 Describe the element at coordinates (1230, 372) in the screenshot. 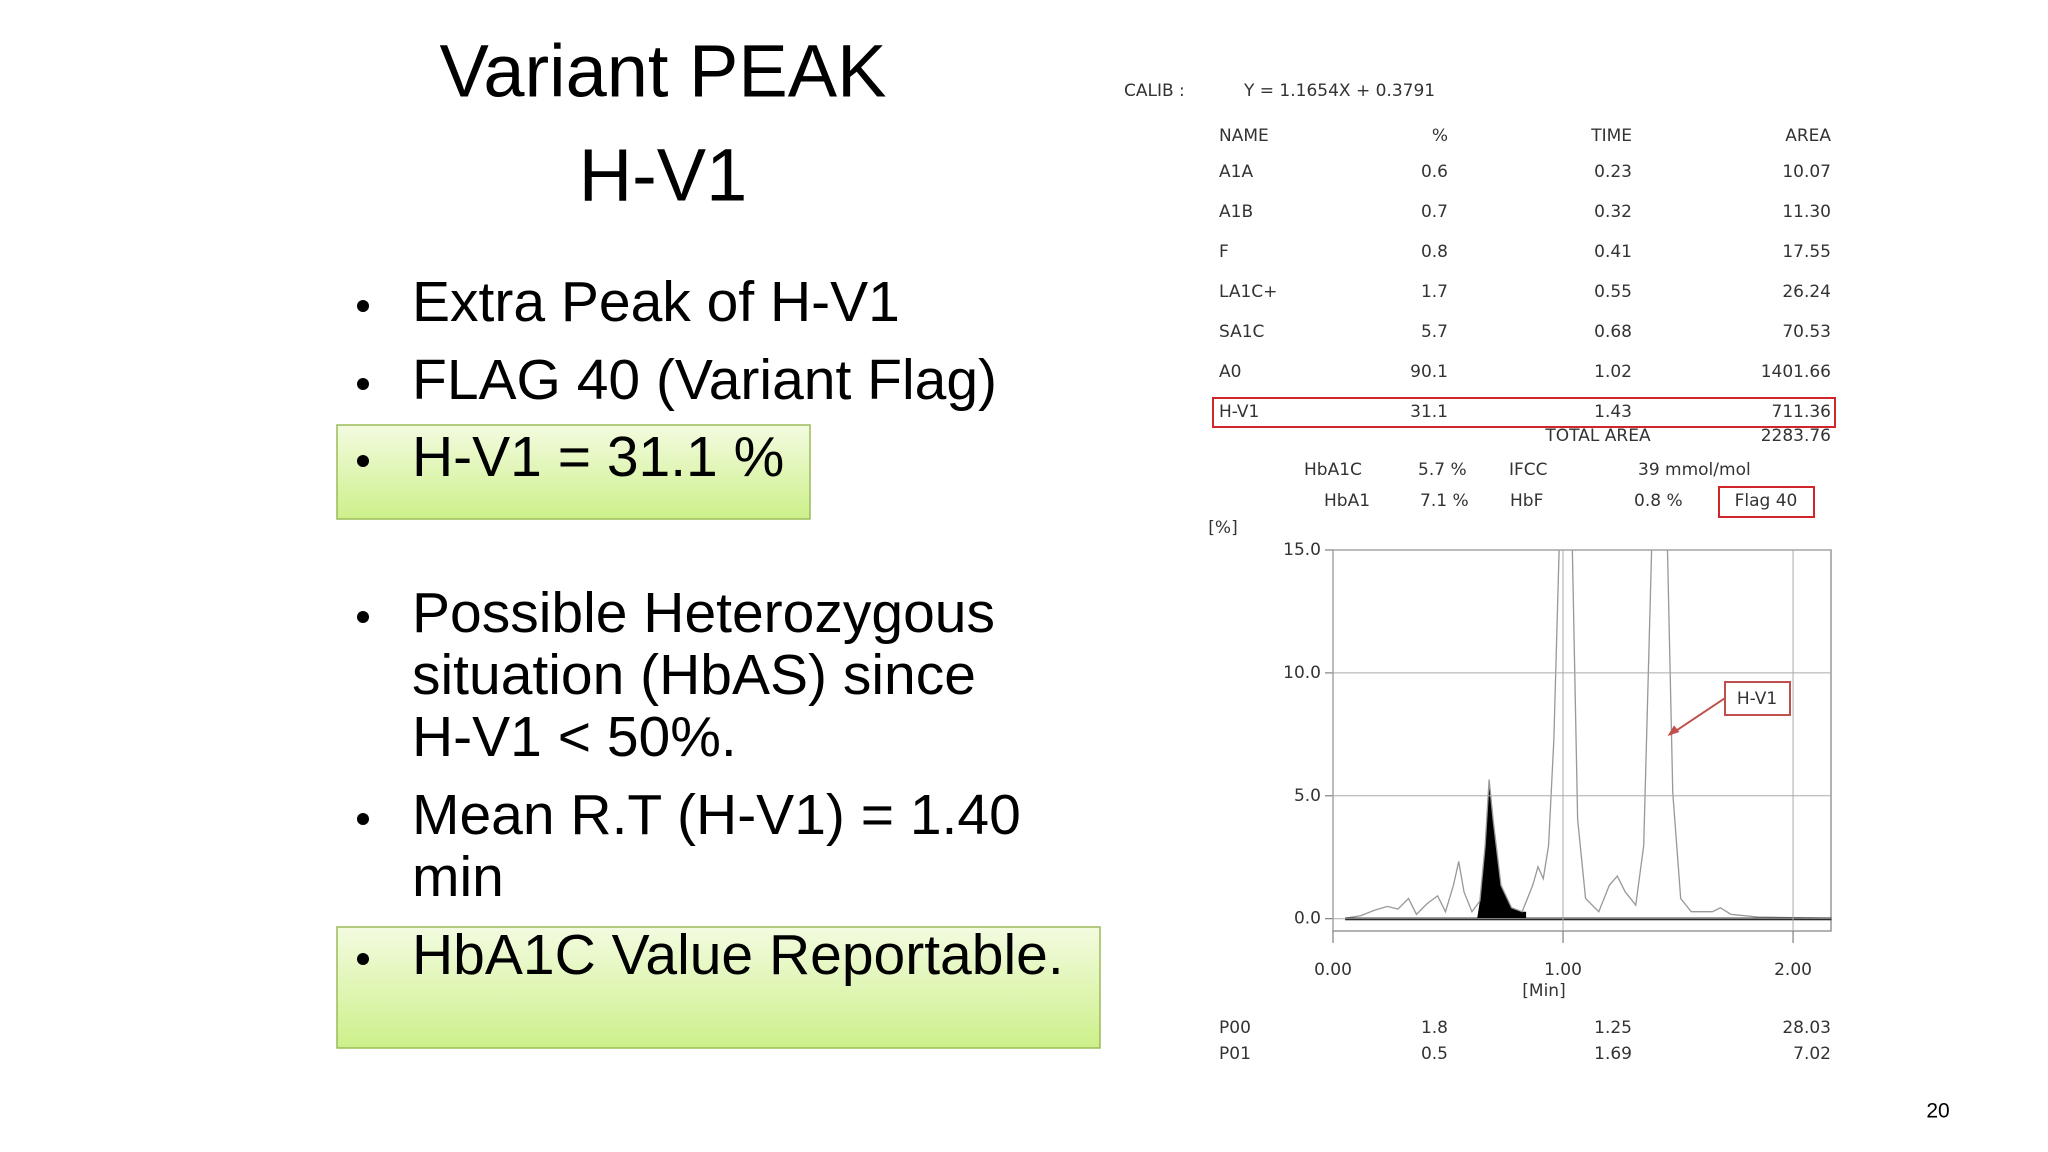

I see `table-cell: A0` at that location.